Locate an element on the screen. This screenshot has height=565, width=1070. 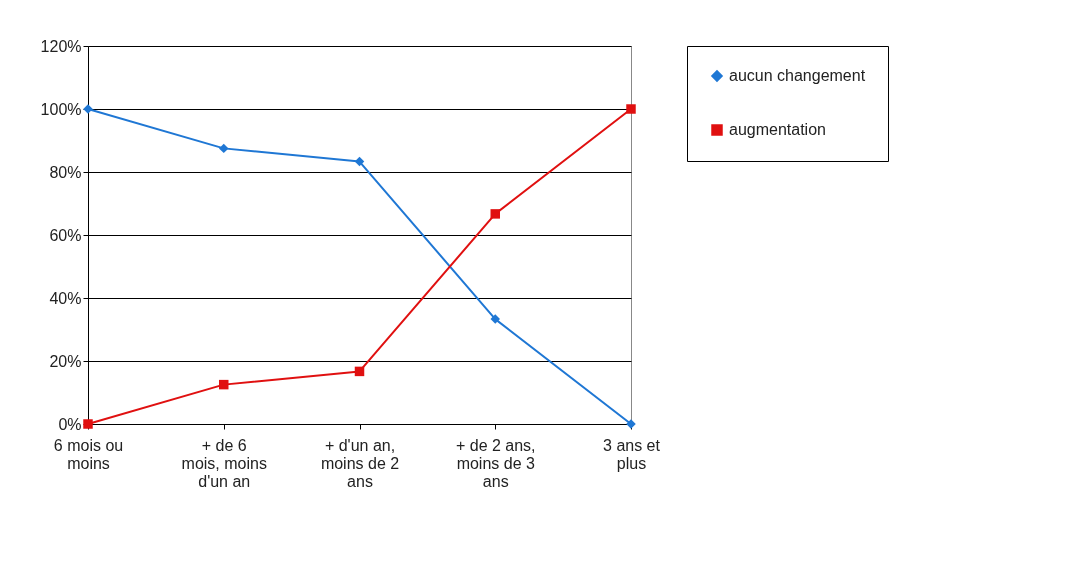
legend-label: aucun changement is located at coordinates (797, 75).